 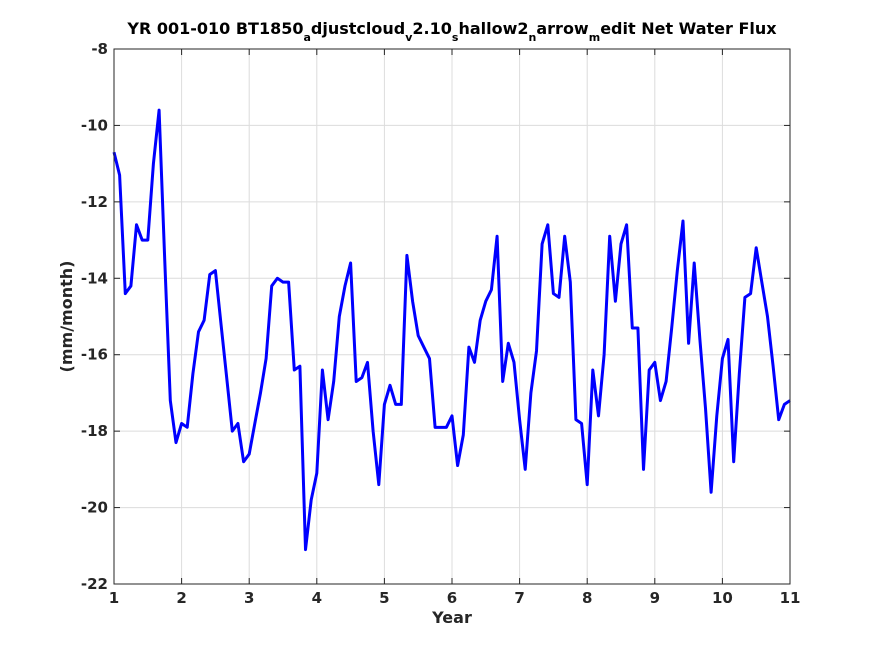 I want to click on x-tick-label: 3, so click(x=249, y=598).